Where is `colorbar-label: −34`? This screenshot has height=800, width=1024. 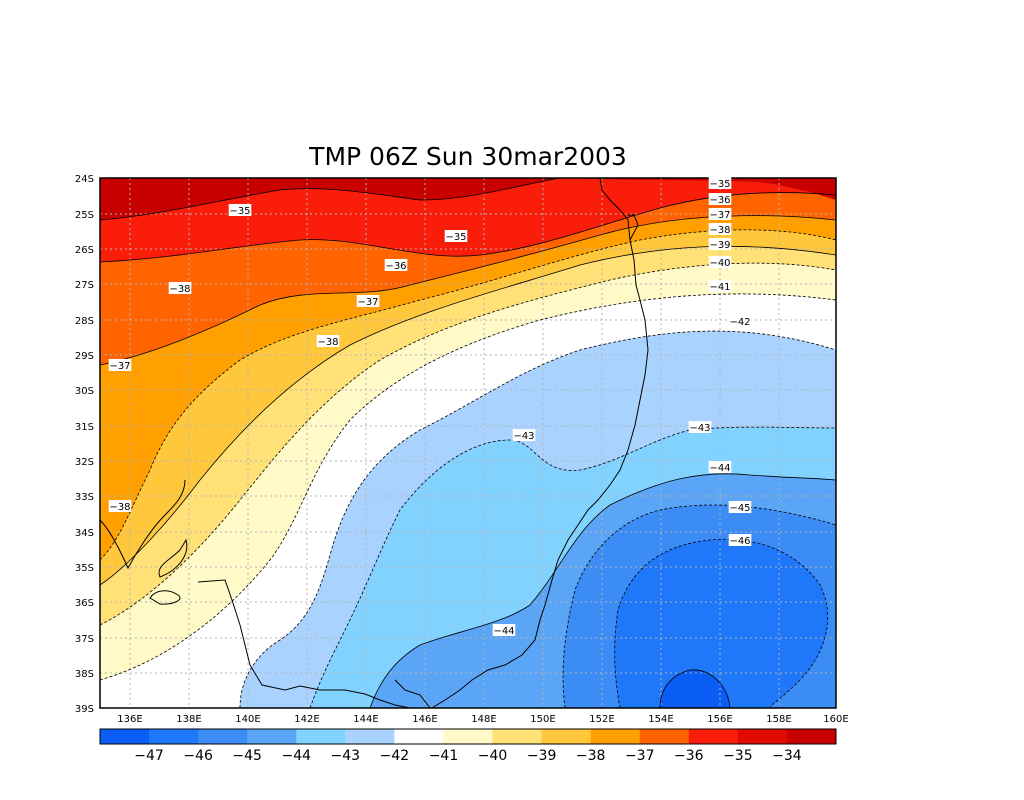
colorbar-label: −34 is located at coordinates (787, 756).